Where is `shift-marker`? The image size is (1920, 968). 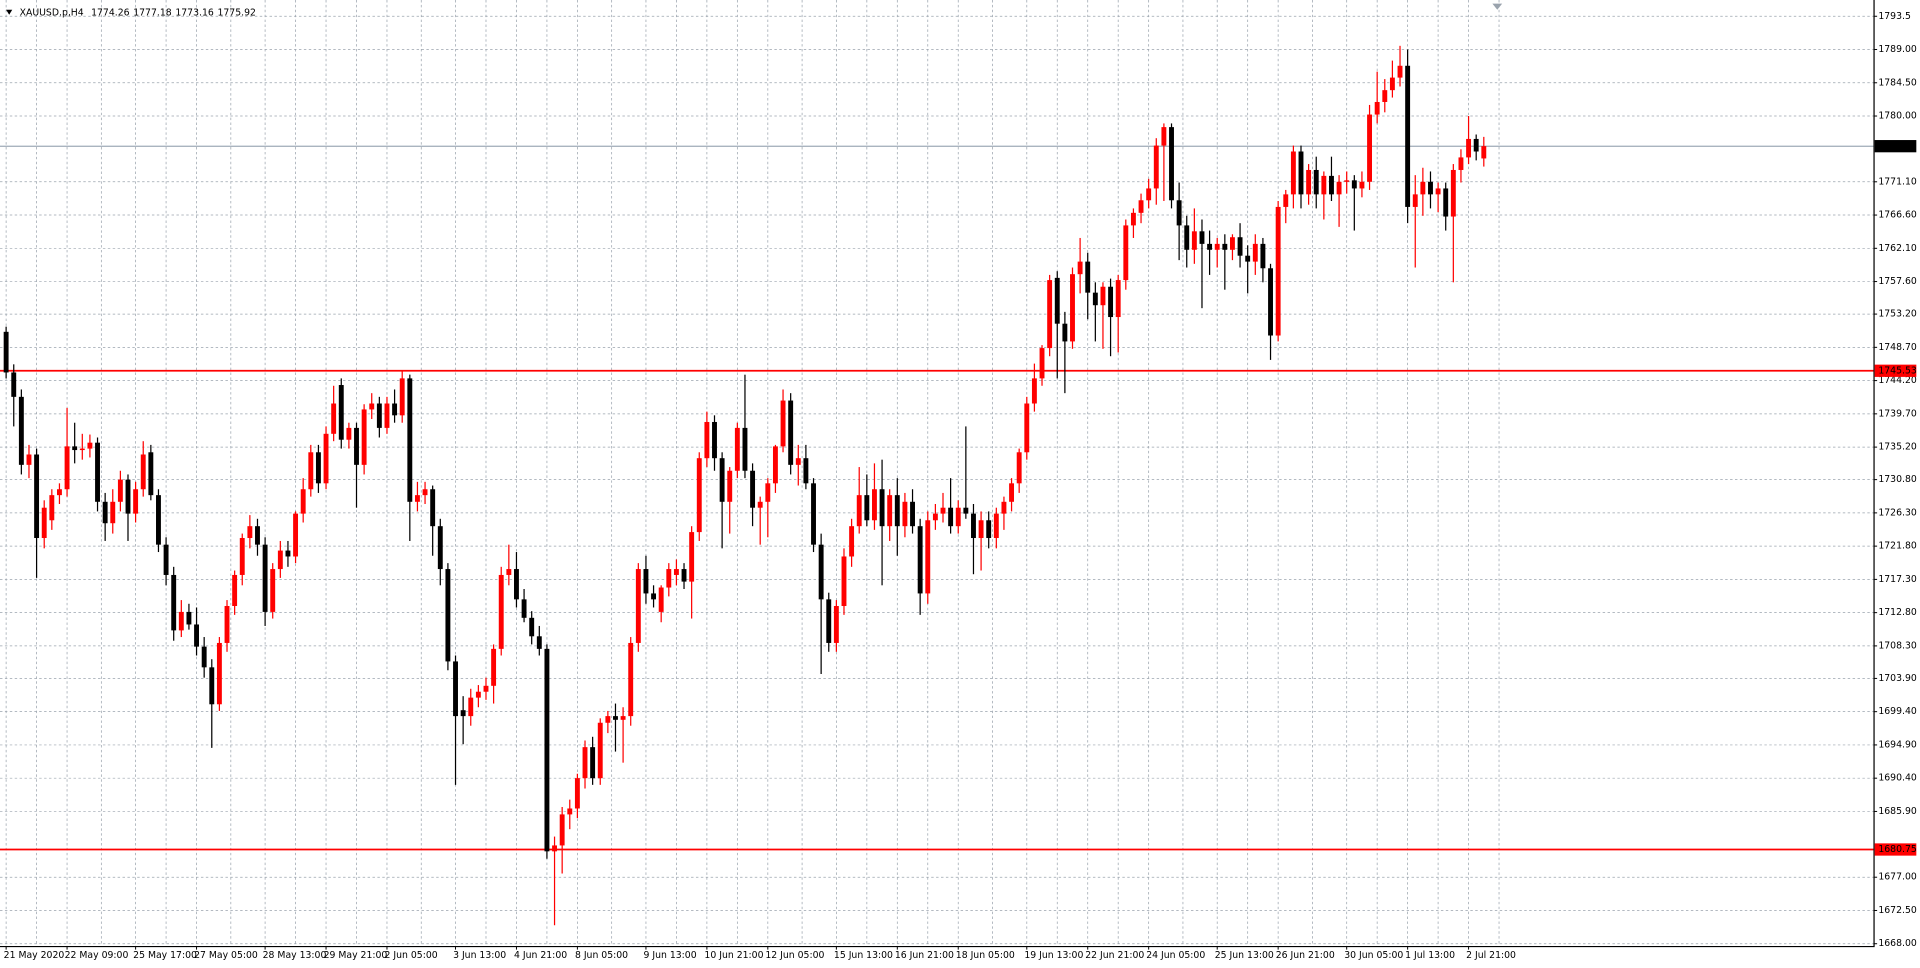
shift-marker is located at coordinates (1497, 6).